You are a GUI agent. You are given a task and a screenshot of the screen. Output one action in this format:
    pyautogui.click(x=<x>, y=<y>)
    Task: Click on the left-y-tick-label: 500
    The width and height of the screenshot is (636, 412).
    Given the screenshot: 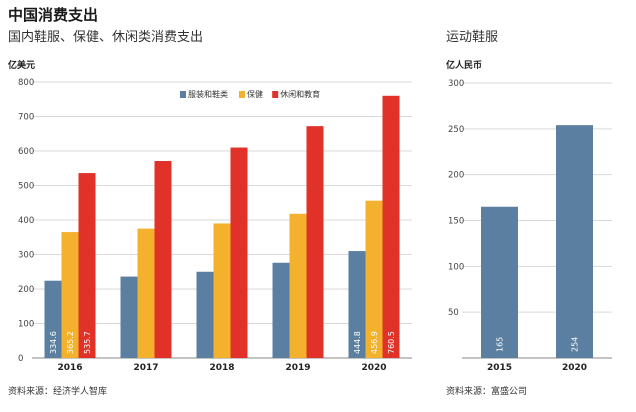 What is the action you would take?
    pyautogui.click(x=26, y=187)
    